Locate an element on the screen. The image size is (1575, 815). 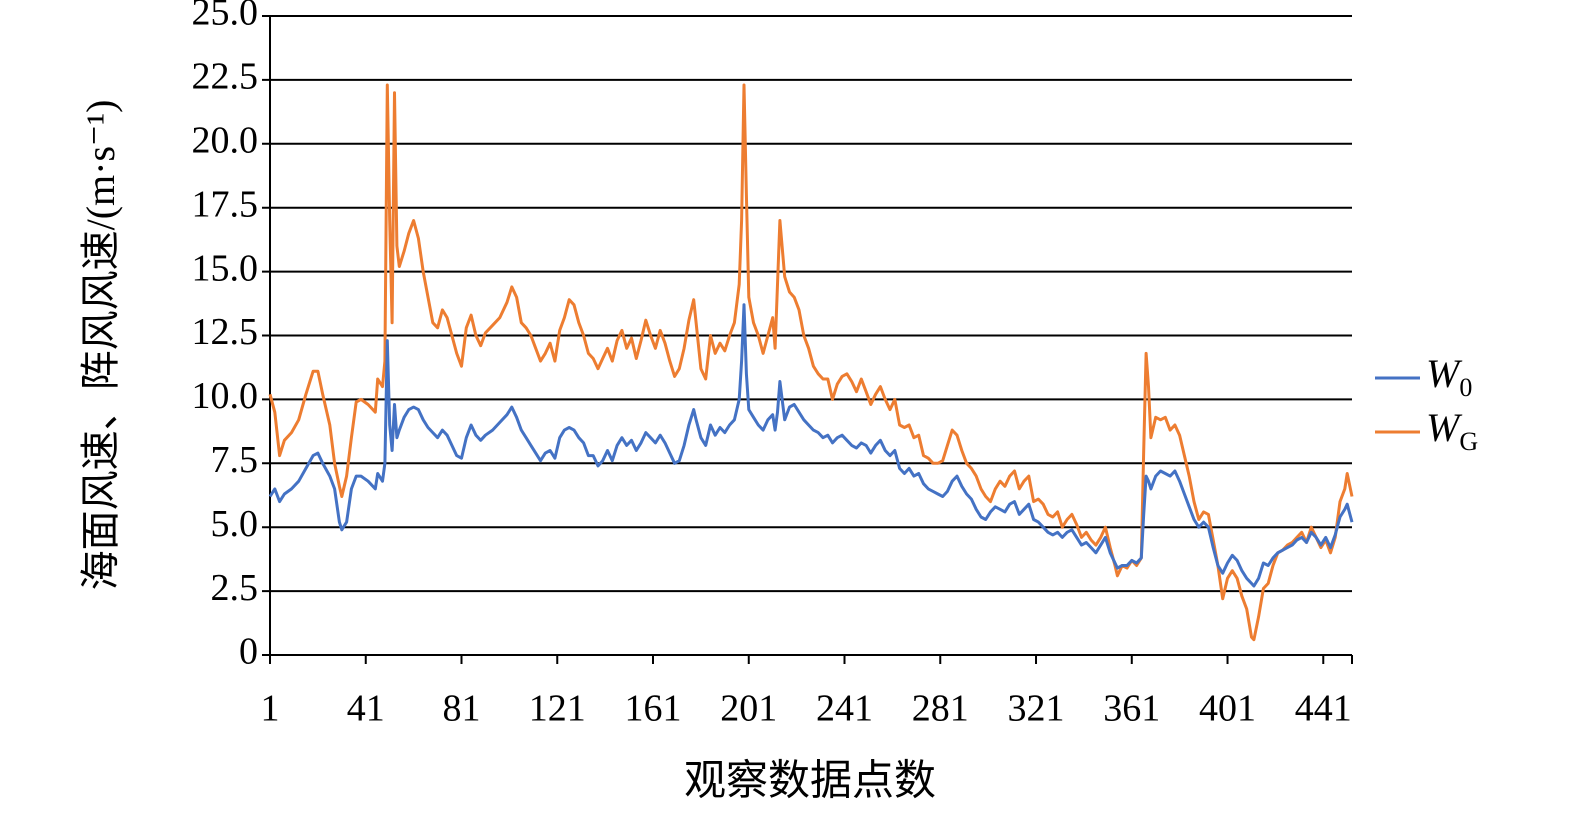
x-tick-label: 281 is located at coordinates (940, 709).